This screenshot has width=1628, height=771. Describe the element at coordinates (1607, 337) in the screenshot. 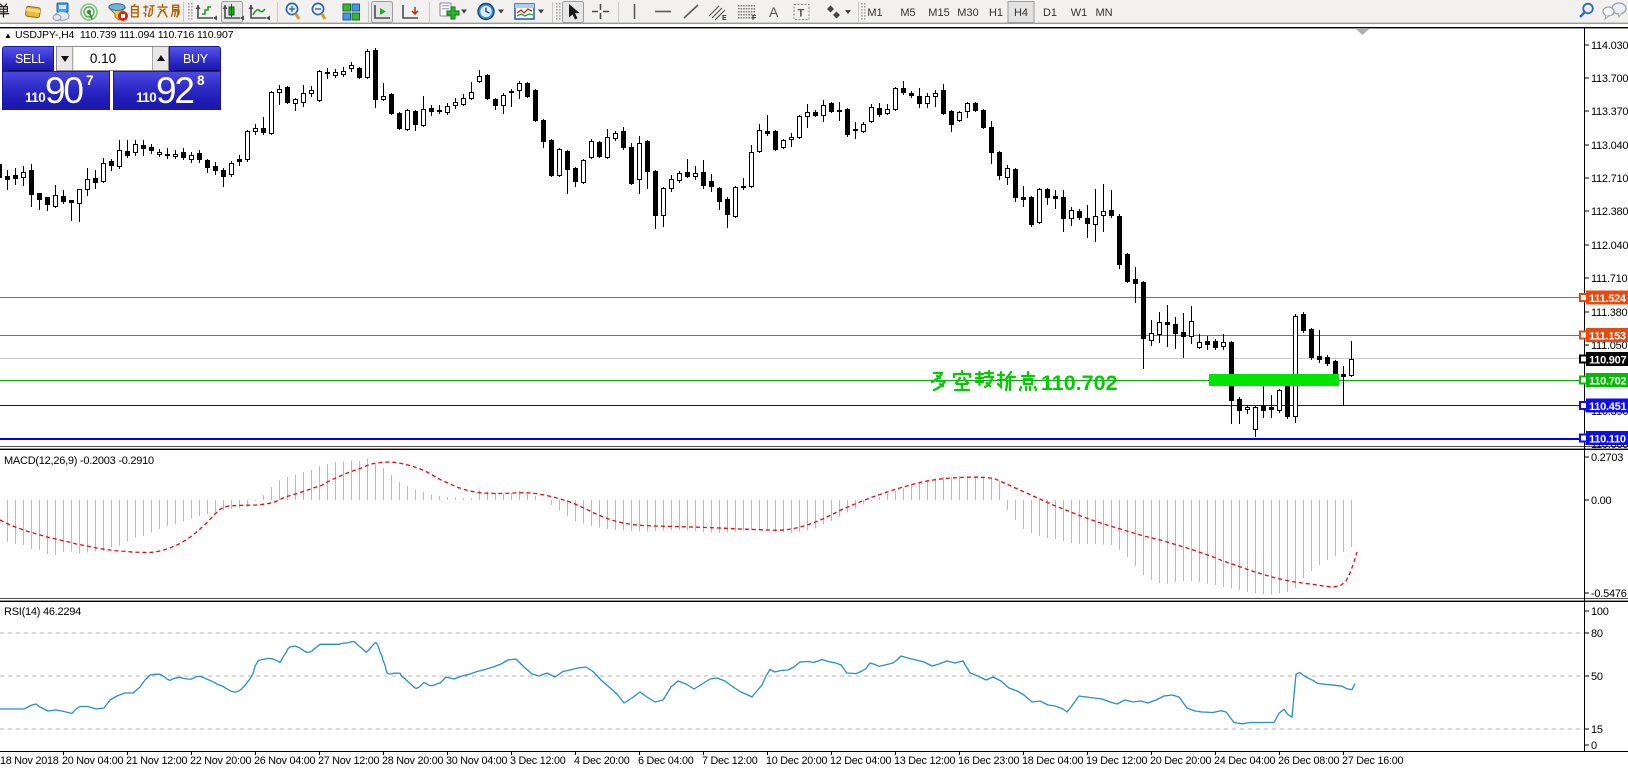

I see `svg-text: 111.153` at that location.